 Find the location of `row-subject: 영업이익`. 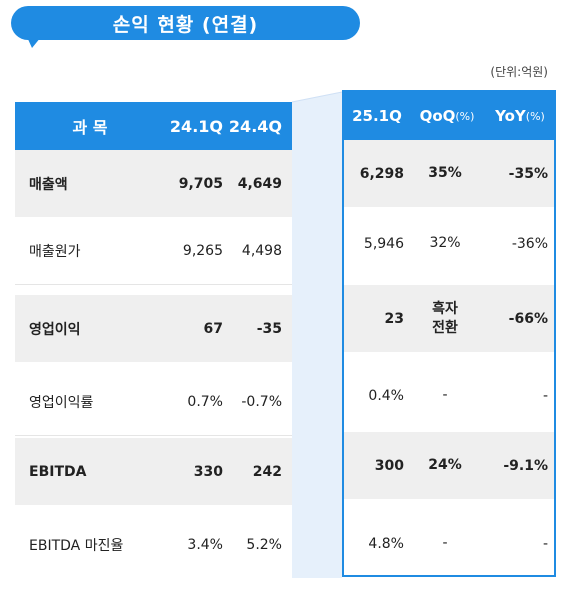

row-subject: 영업이익 is located at coordinates (55, 329).